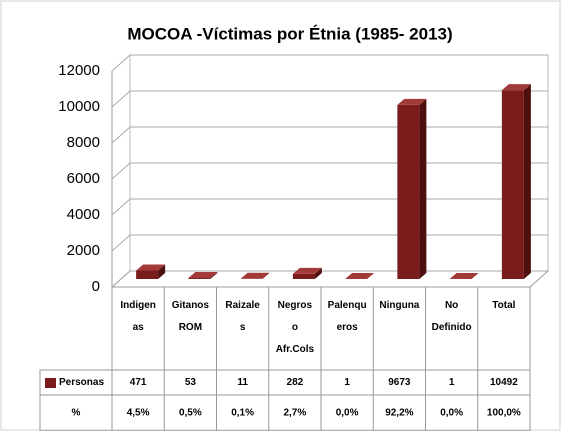 This screenshot has height=431, width=561. Describe the element at coordinates (294, 413) in the screenshot. I see `percent-cell: 2,7%` at that location.